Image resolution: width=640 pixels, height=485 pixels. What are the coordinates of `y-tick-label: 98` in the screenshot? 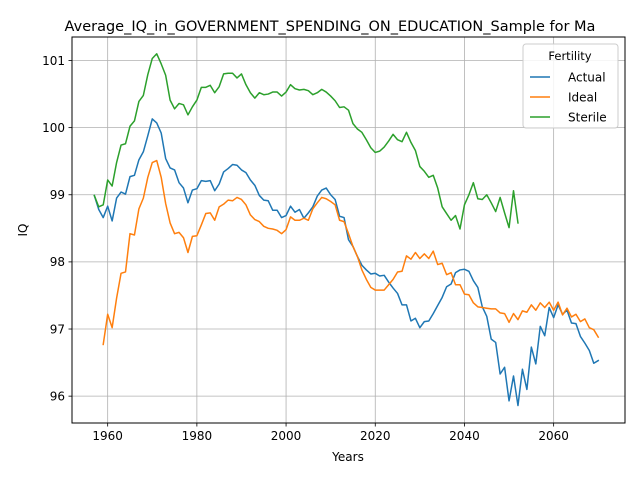 It's located at (57, 262).